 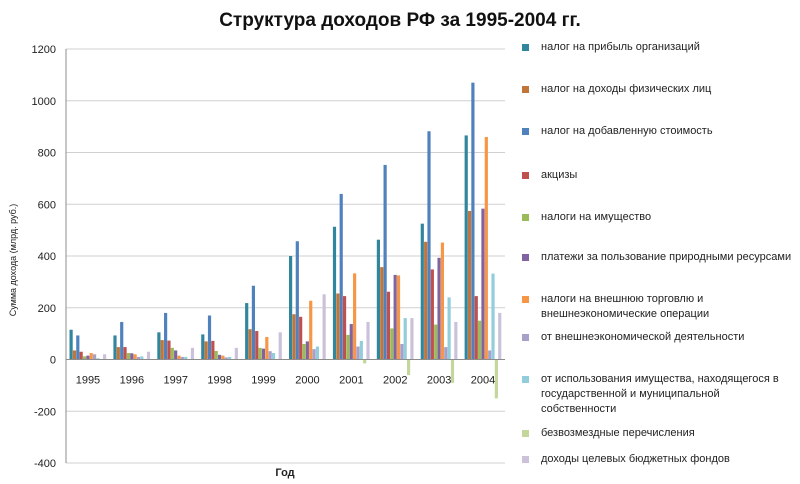 I want to click on legend-label: налог на доходы физических лиц, so click(x=626, y=89).